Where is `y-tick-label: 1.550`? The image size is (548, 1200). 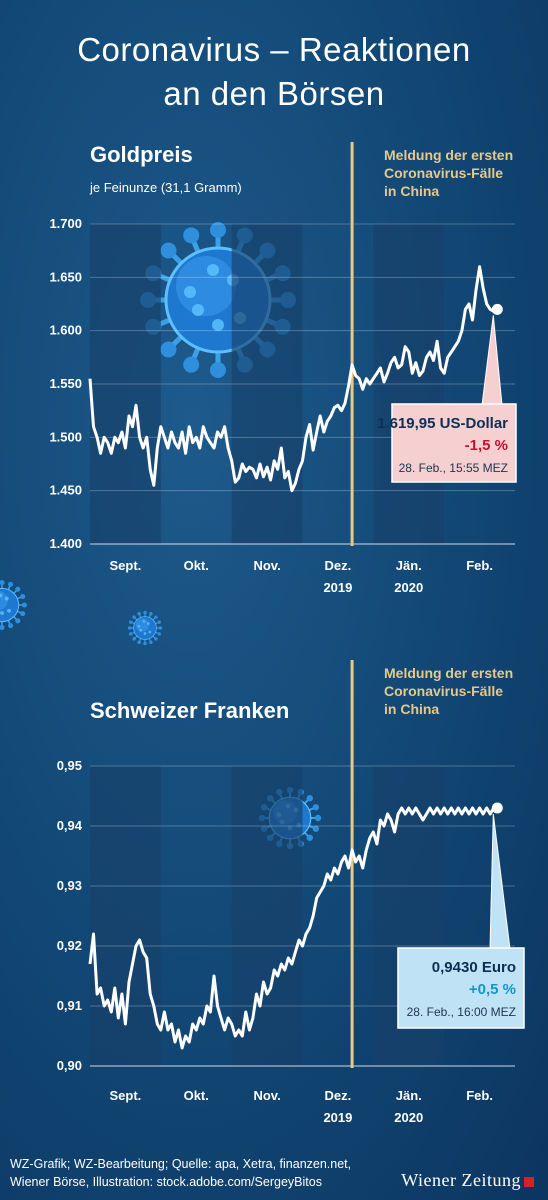 y-tick-label: 1.550 is located at coordinates (65, 383).